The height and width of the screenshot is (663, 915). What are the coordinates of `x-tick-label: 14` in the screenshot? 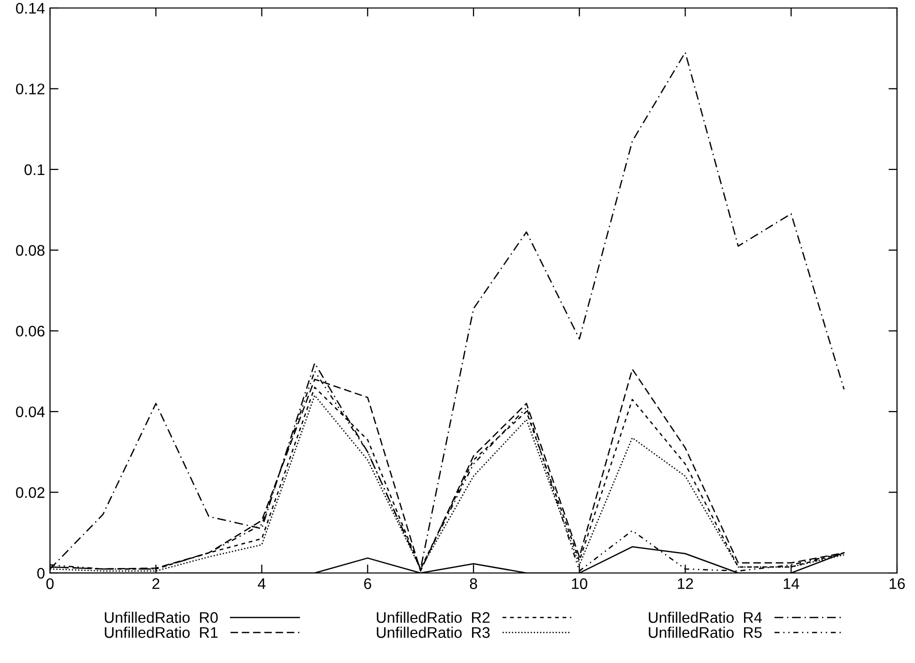 It's located at (792, 583).